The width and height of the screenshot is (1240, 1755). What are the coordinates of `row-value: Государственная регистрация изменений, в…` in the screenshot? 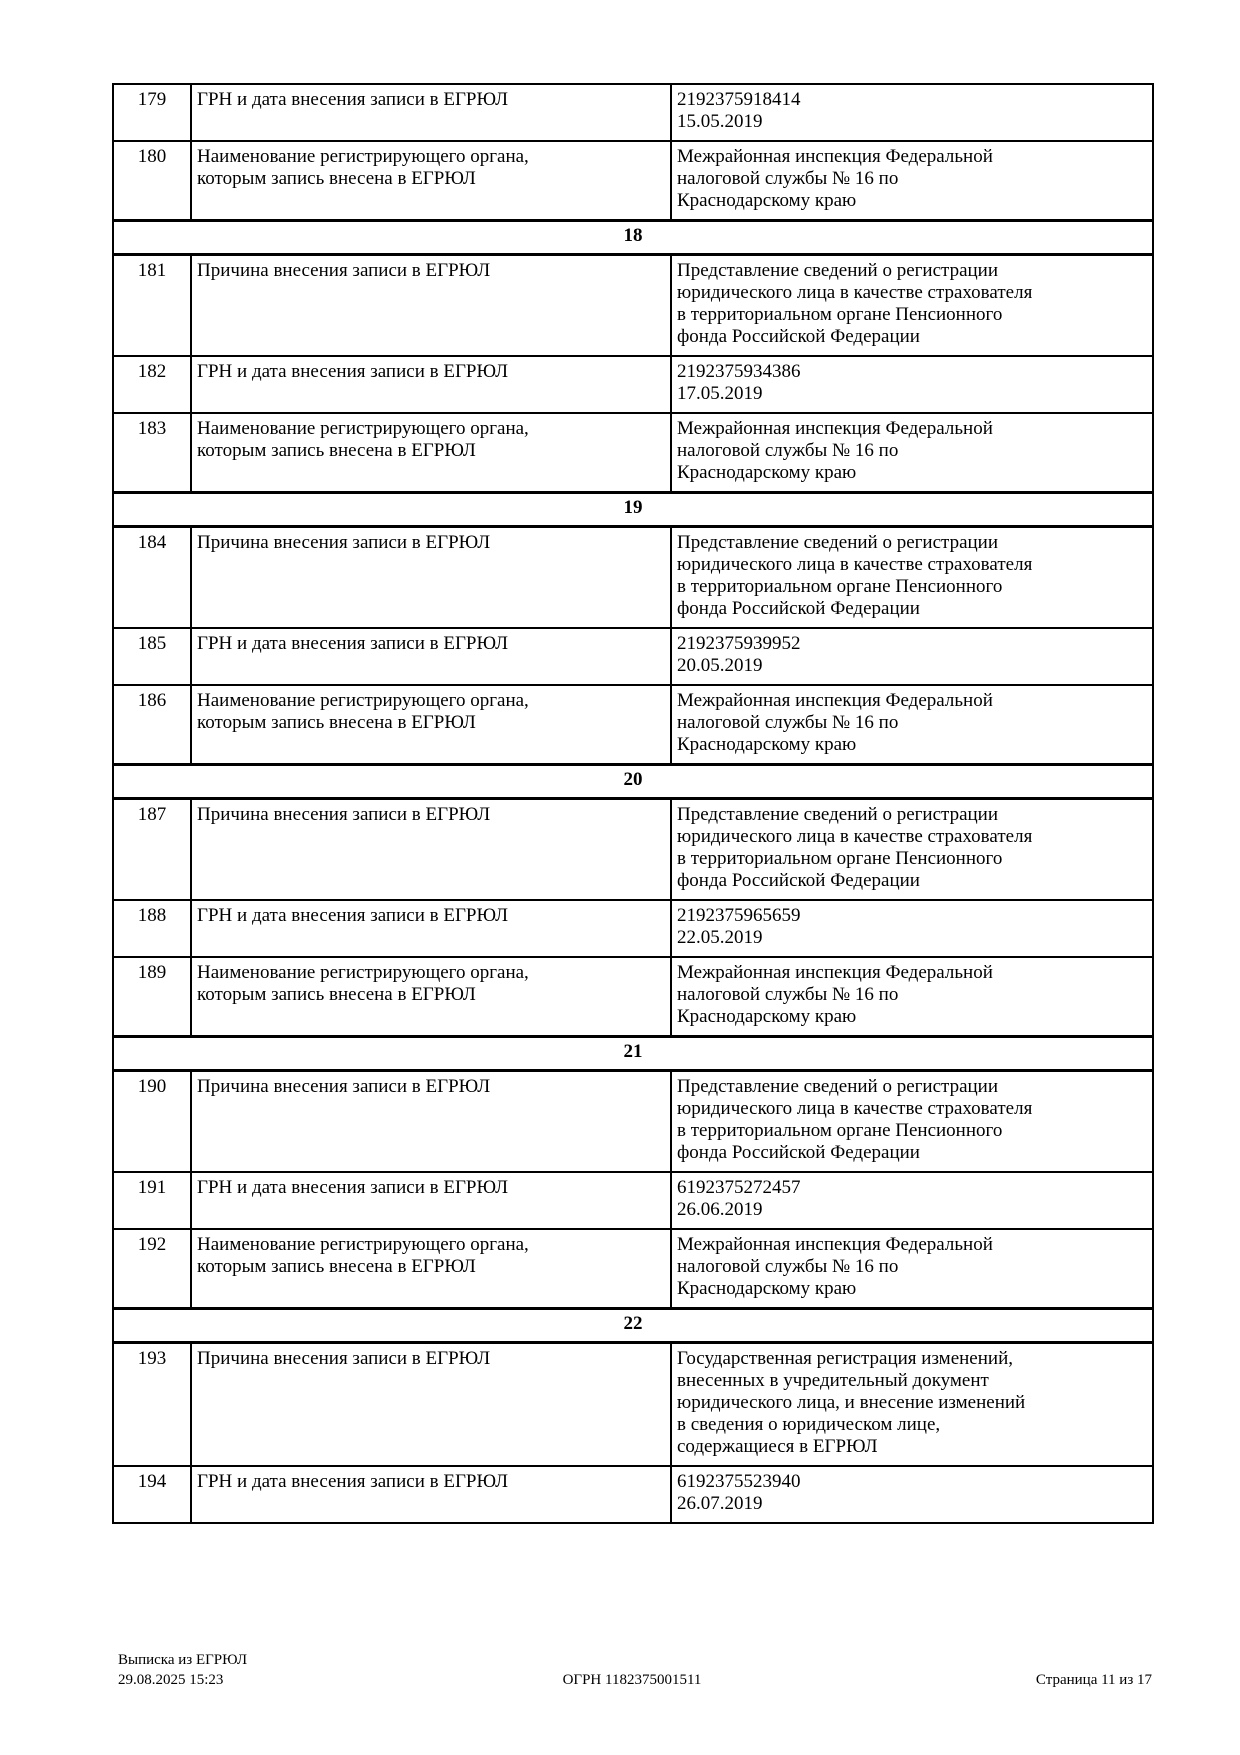 It's located at (912, 1404).